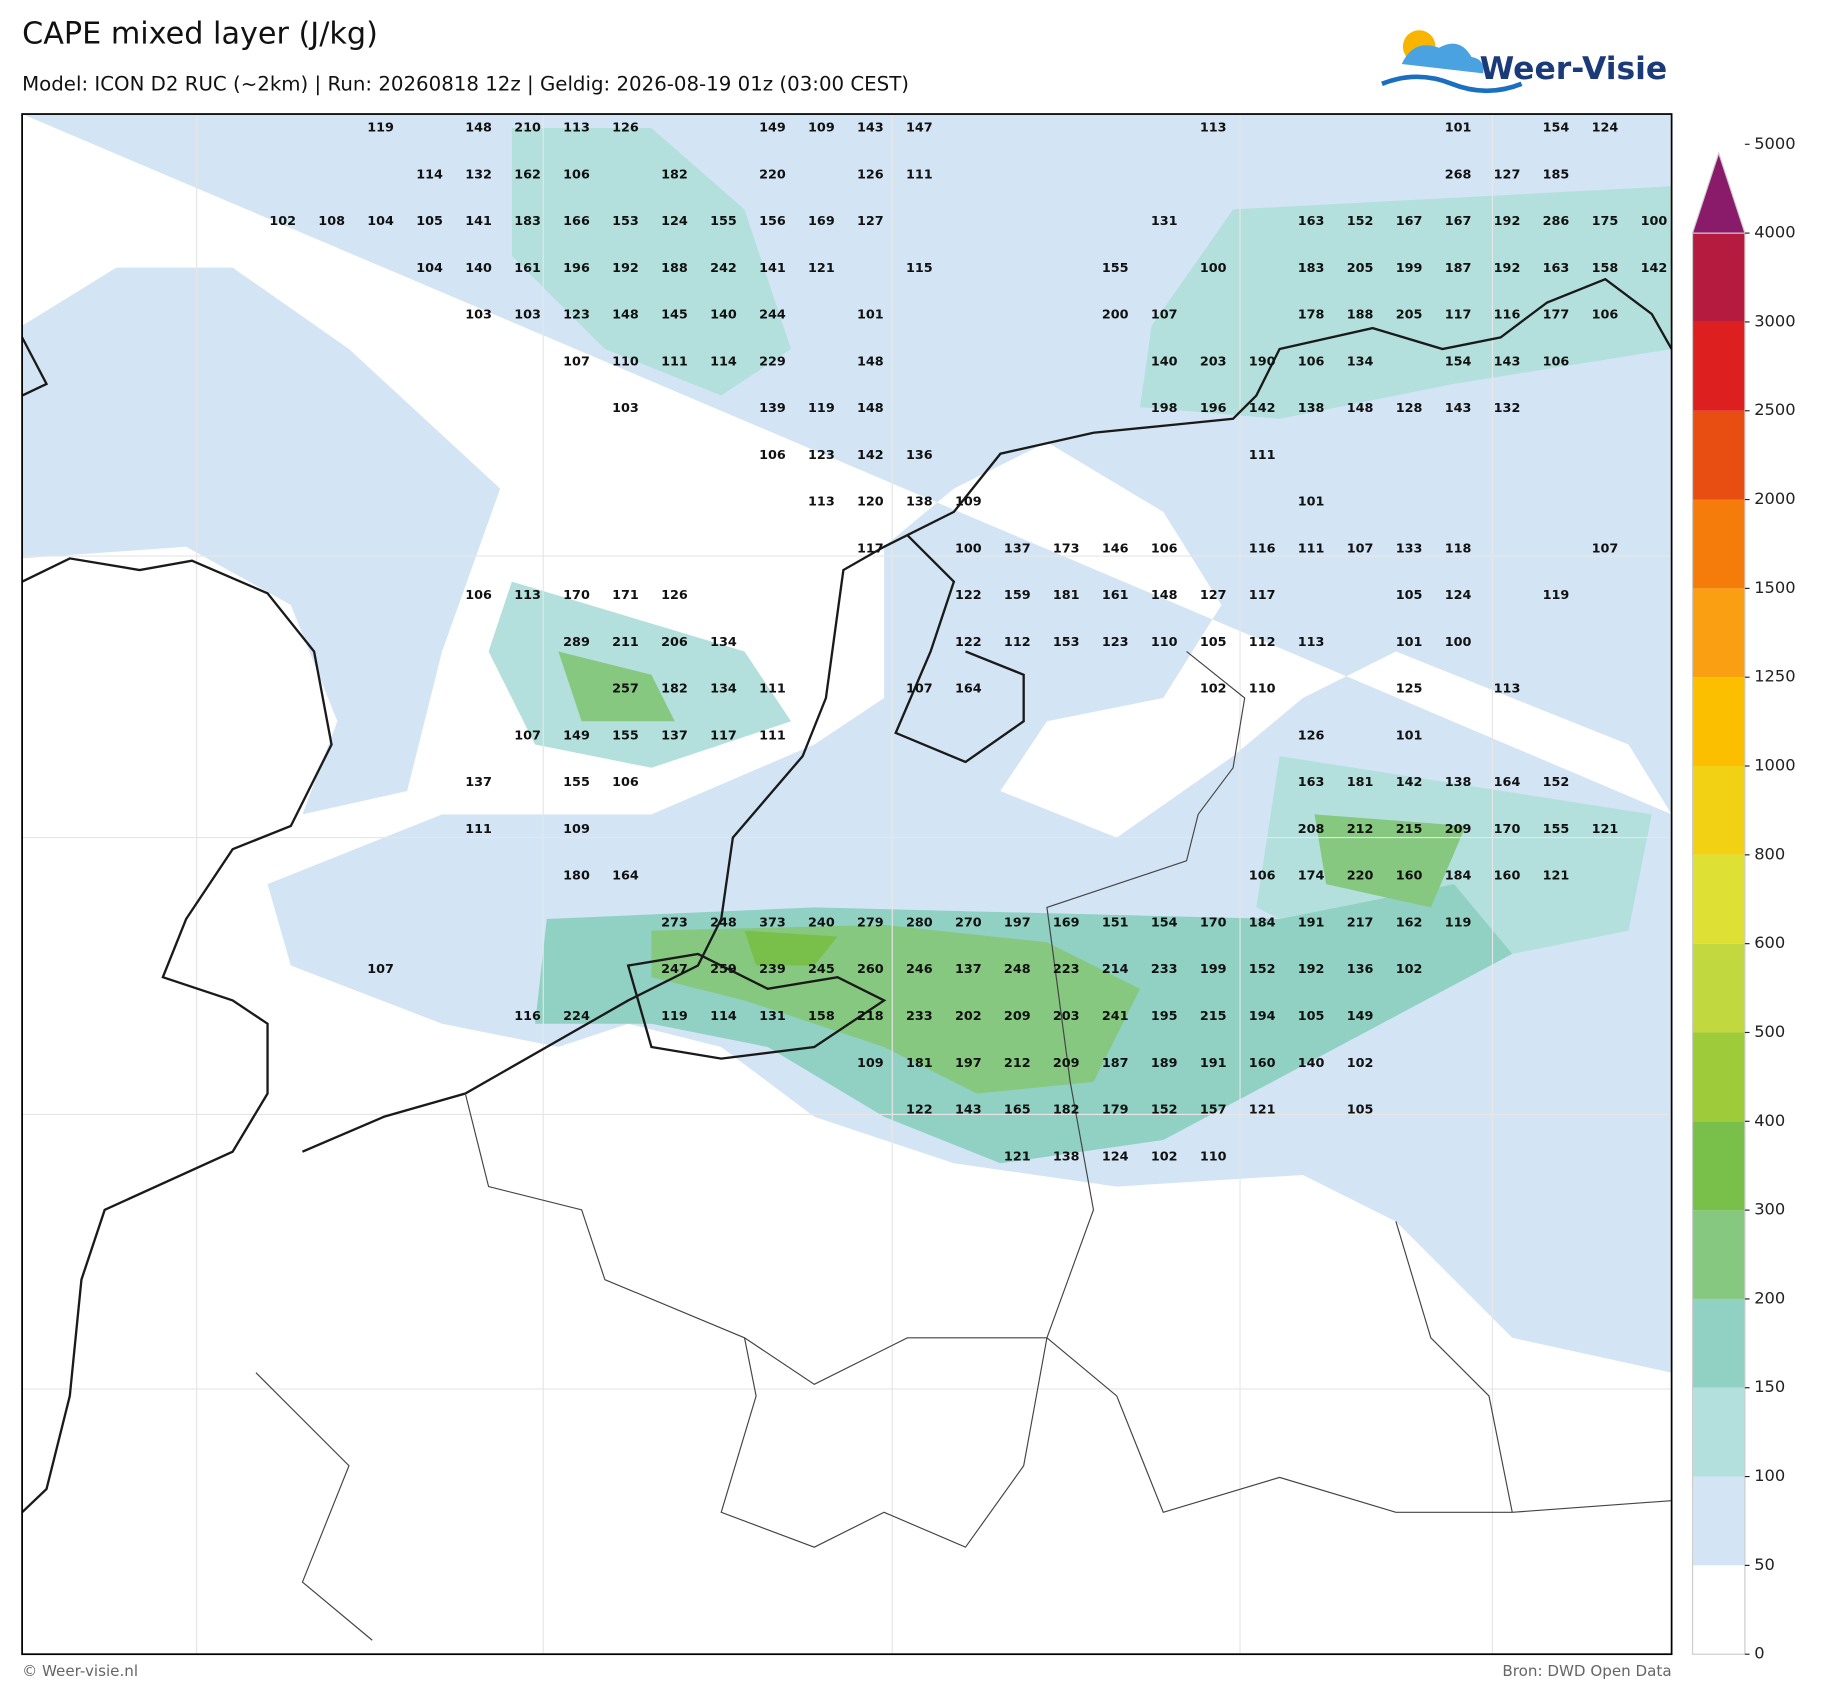 This screenshot has width=1824, height=1681. What do you see at coordinates (674, 922) in the screenshot?
I see `value-label: 273` at bounding box center [674, 922].